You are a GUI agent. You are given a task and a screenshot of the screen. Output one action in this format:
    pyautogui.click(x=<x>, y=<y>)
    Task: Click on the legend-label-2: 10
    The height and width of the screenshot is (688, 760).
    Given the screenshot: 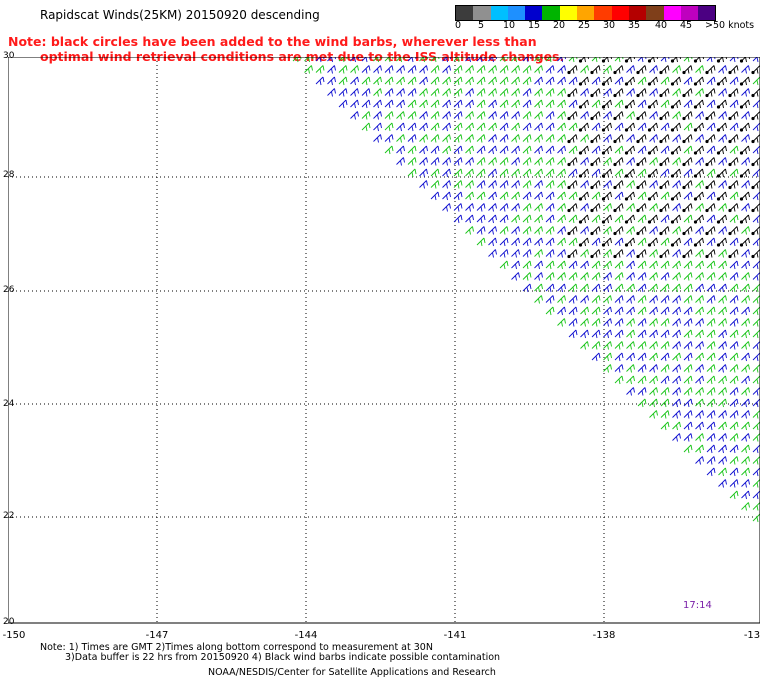 What is the action you would take?
    pyautogui.click(x=509, y=25)
    